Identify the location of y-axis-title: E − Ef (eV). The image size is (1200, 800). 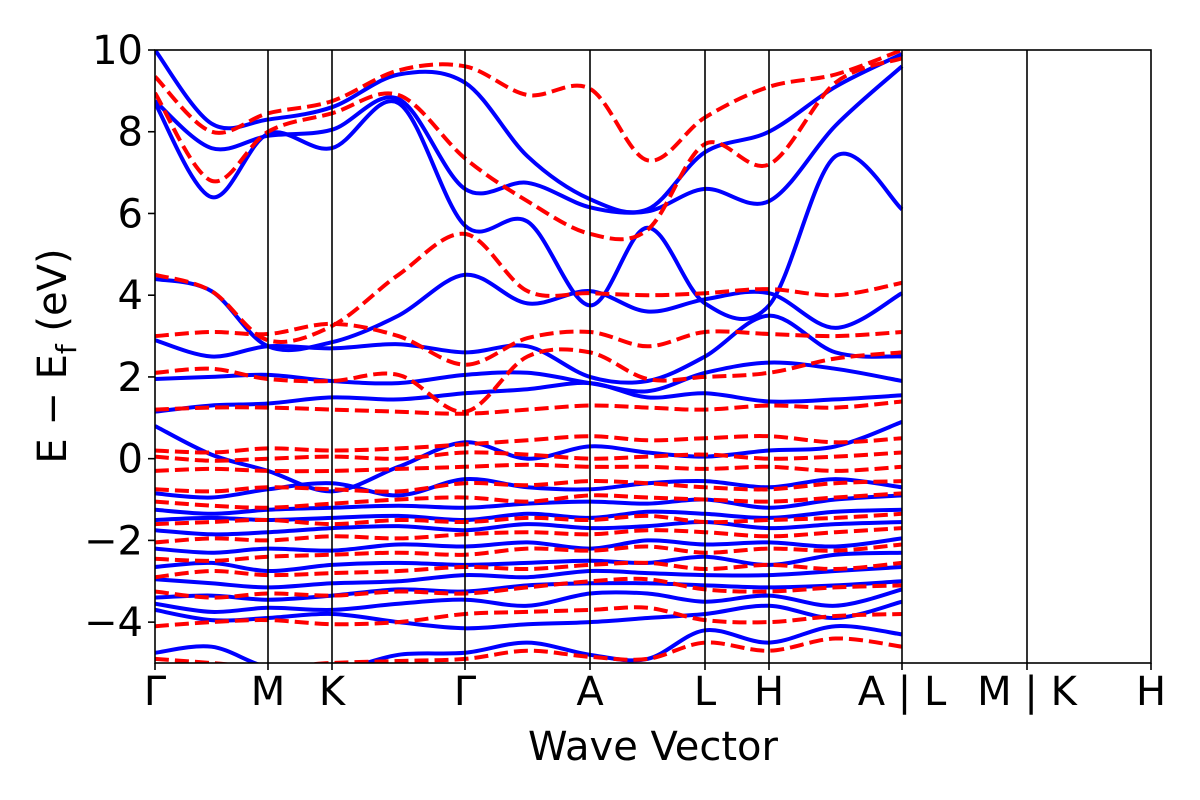
(56, 355).